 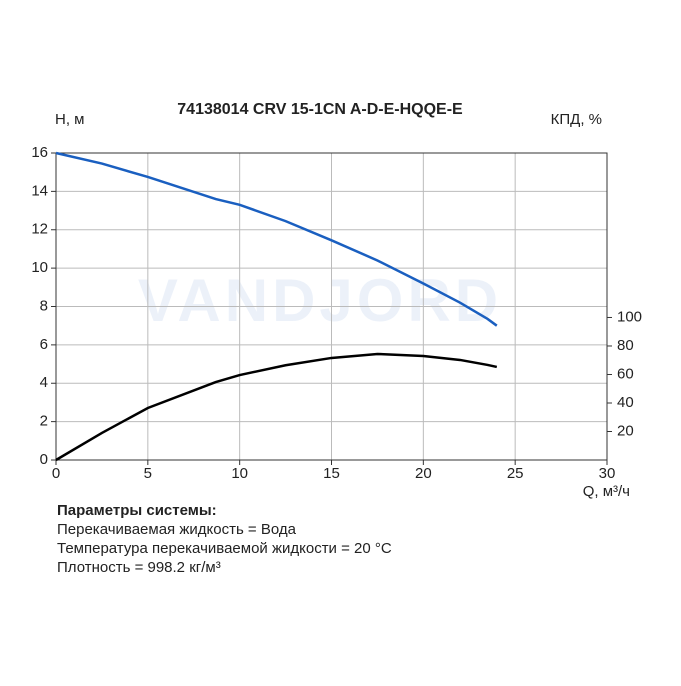 What do you see at coordinates (177, 529) in the screenshot?
I see `param-line: Перекачиваемая жидкость = Вода` at bounding box center [177, 529].